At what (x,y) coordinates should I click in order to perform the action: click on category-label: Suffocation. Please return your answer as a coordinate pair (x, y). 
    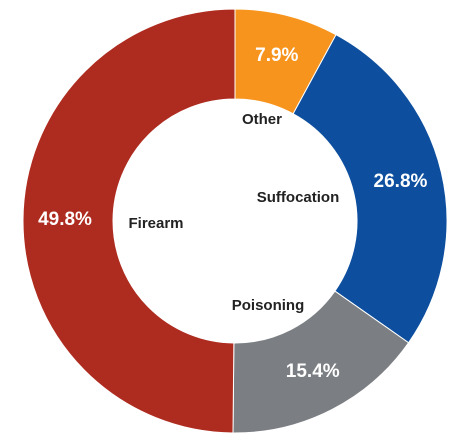
    Looking at the image, I should click on (298, 197).